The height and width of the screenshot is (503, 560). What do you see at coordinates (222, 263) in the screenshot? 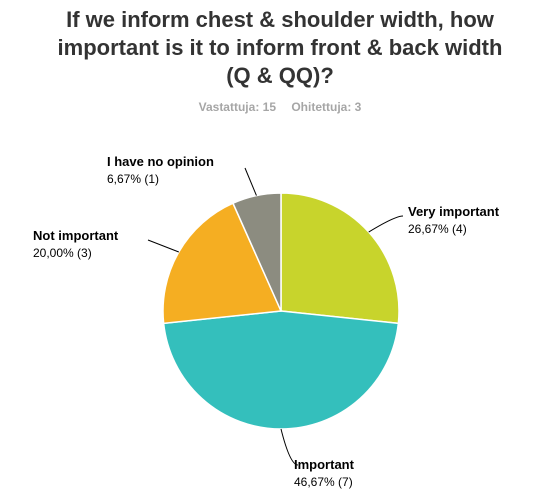
I see `pie-slice-not-important` at bounding box center [222, 263].